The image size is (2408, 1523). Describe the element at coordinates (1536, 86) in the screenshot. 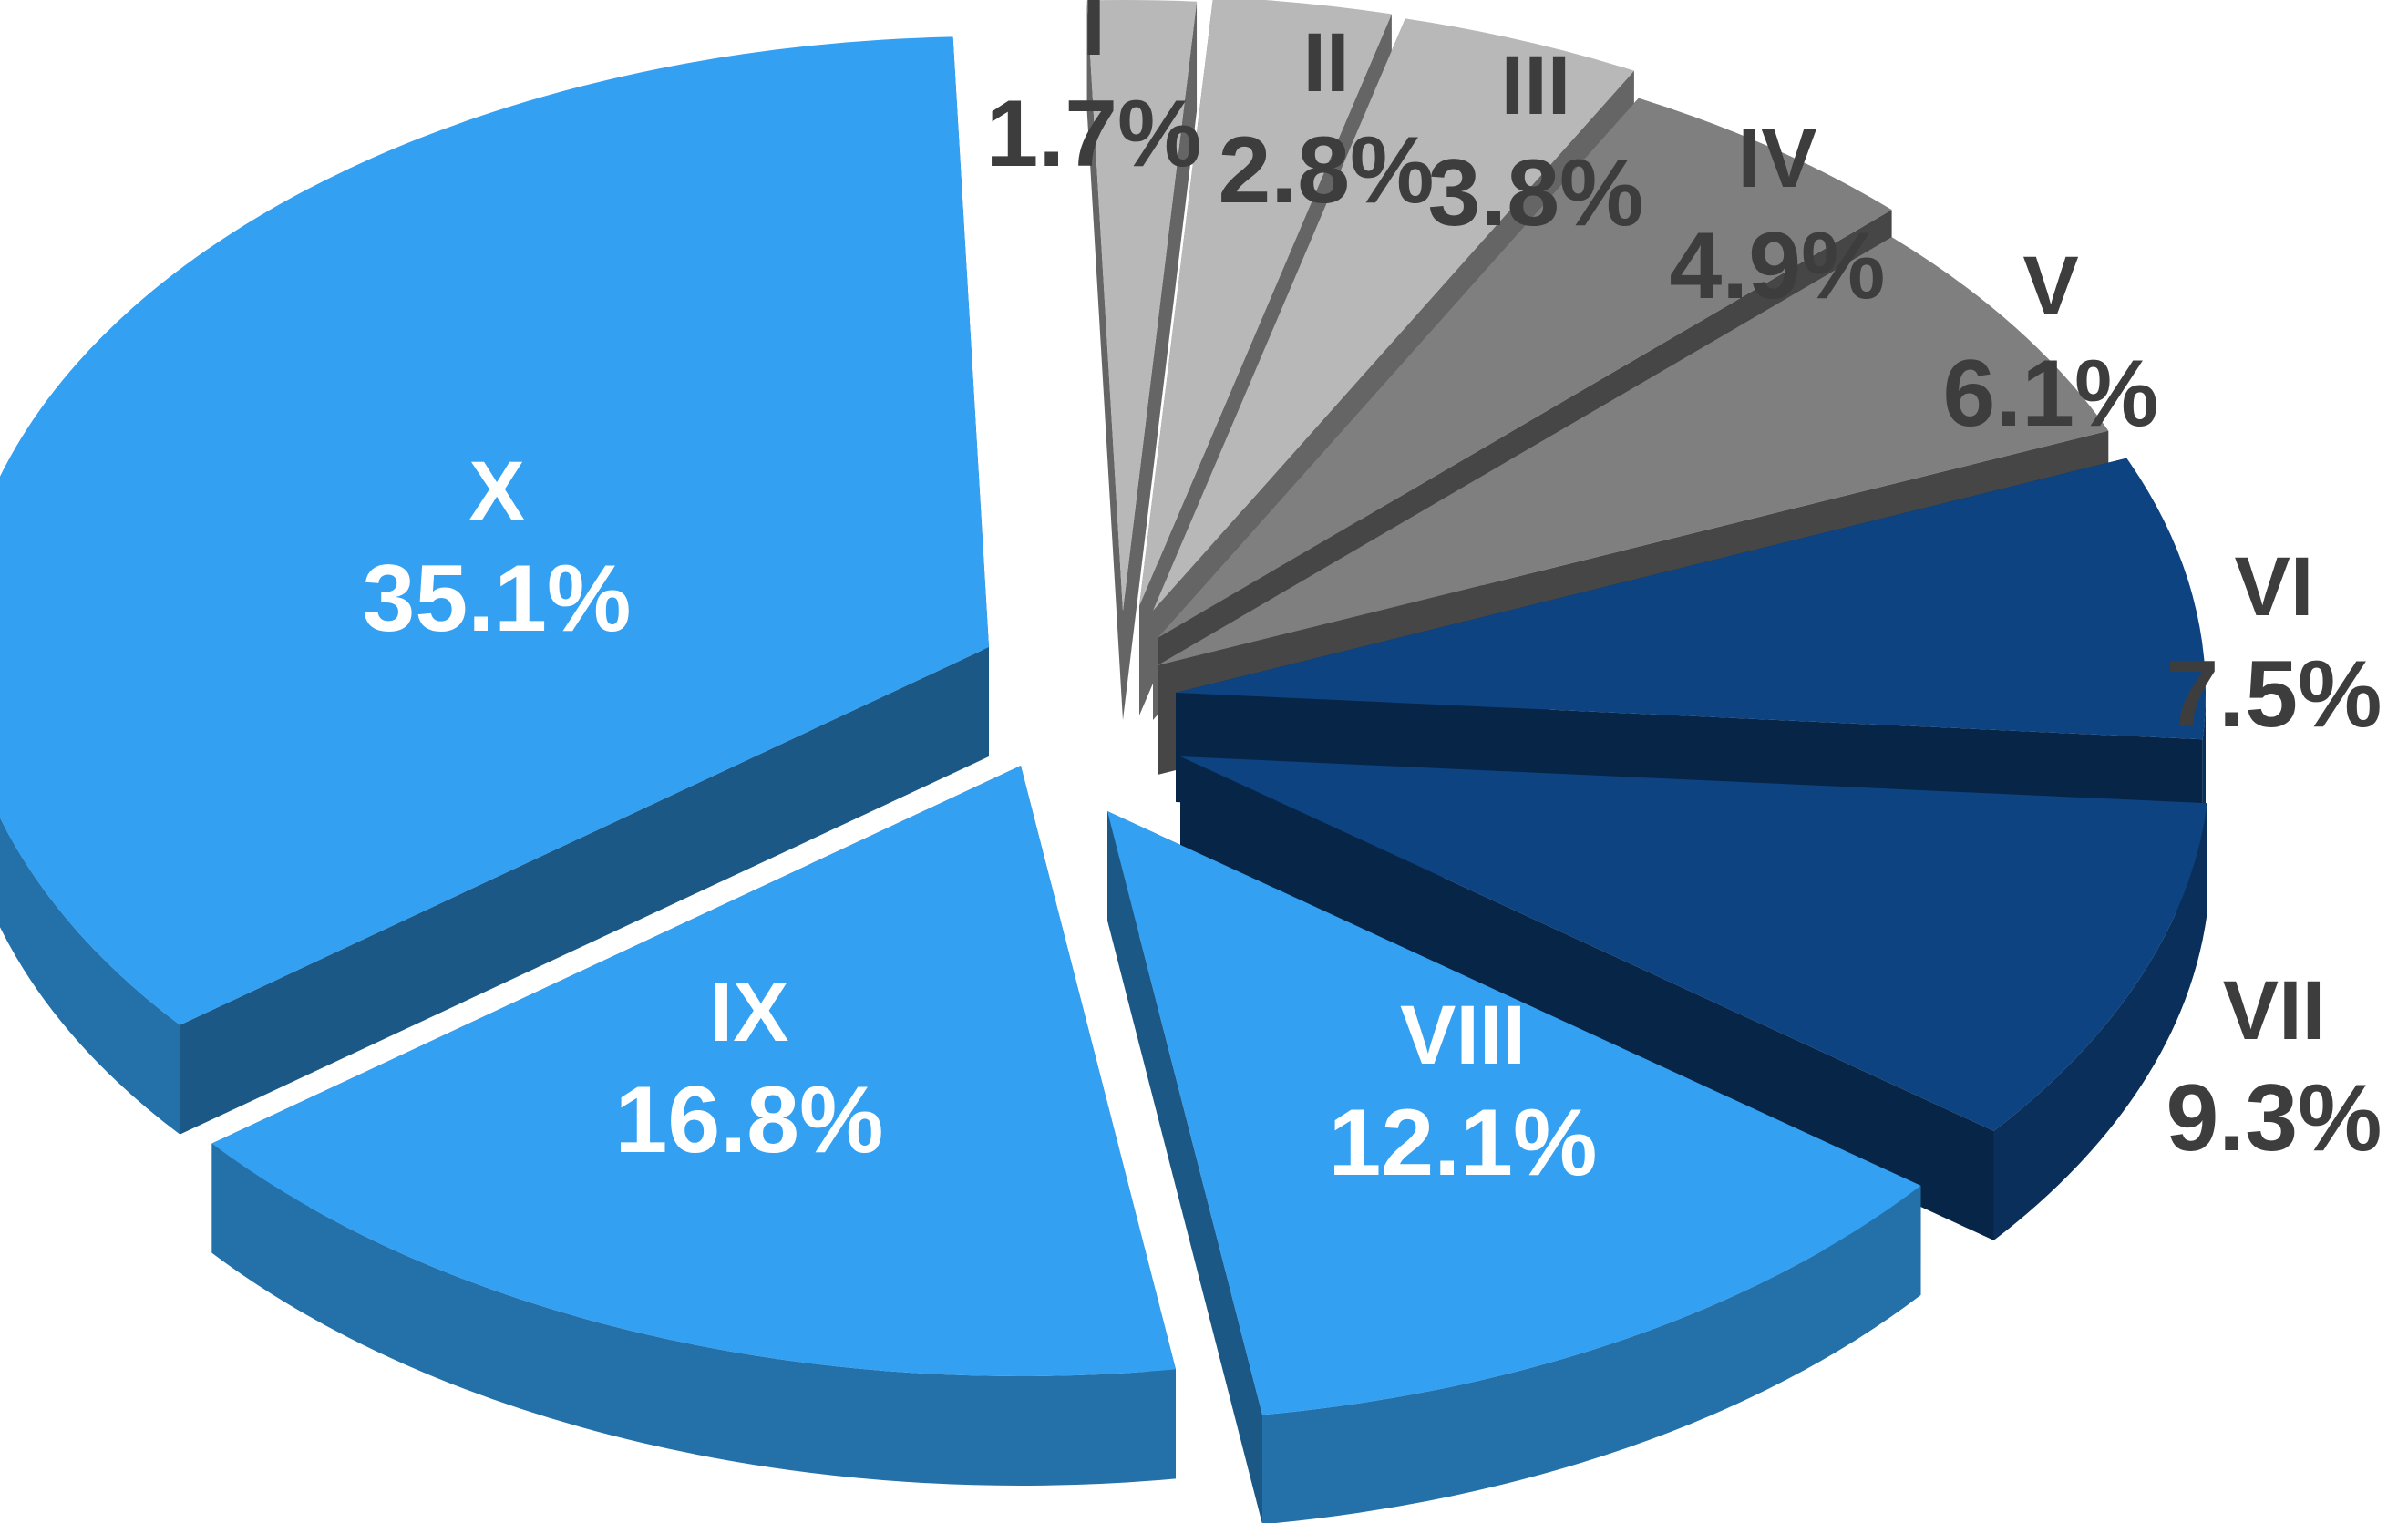

I see `slice-category: III` at that location.